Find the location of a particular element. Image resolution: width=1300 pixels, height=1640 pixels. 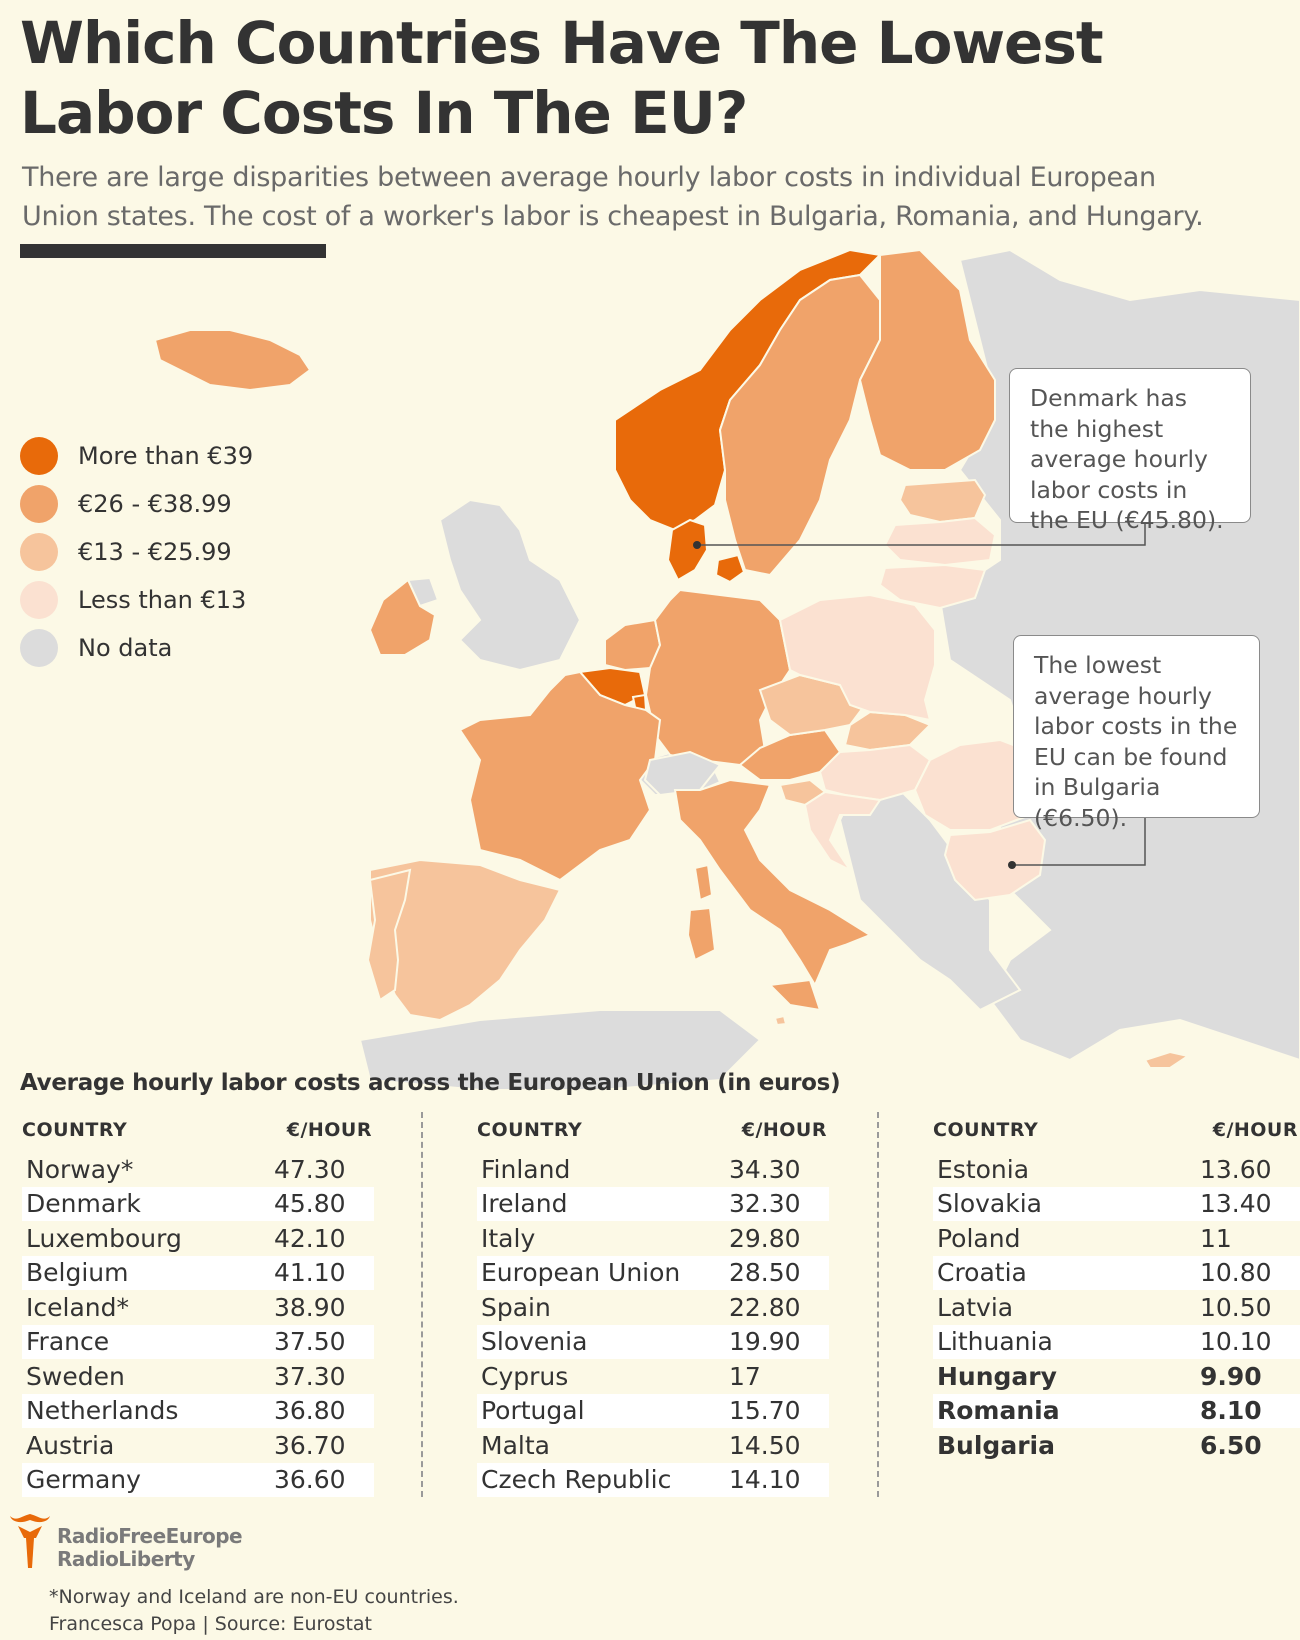

region-estonia is located at coordinates (942, 501).